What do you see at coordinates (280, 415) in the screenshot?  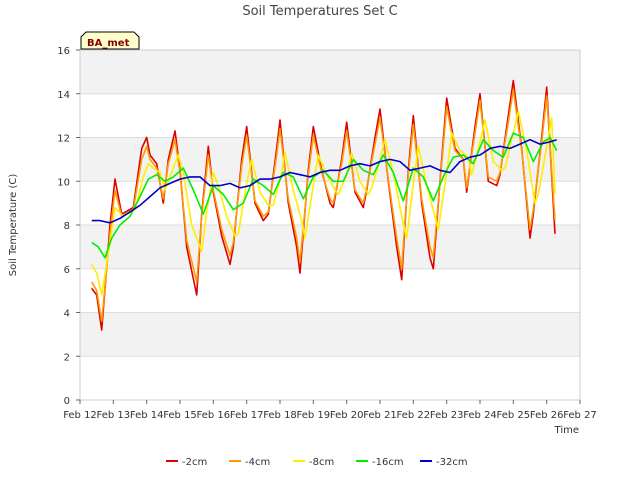 I see `x-tick-label: Feb 18` at bounding box center [280, 415].